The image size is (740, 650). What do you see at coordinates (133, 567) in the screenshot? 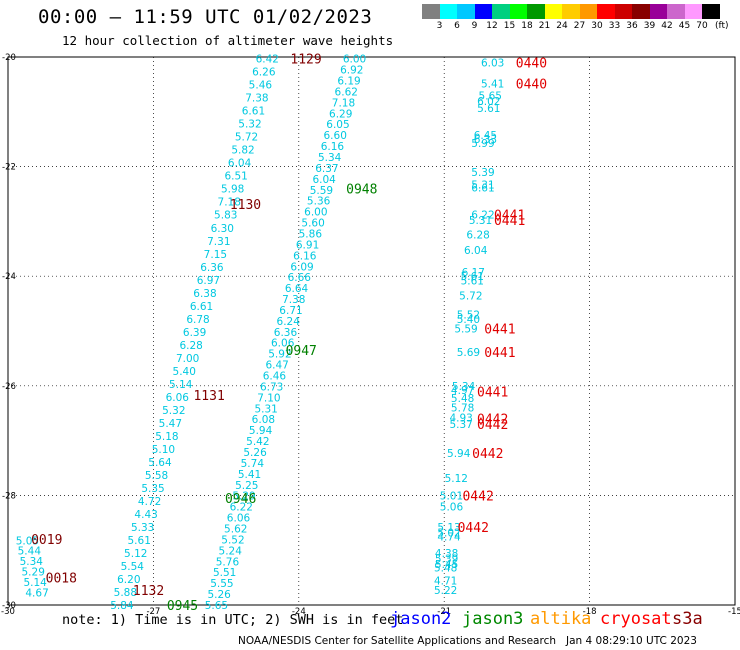
I see `wave-height-label: 5.54` at bounding box center [133, 567].